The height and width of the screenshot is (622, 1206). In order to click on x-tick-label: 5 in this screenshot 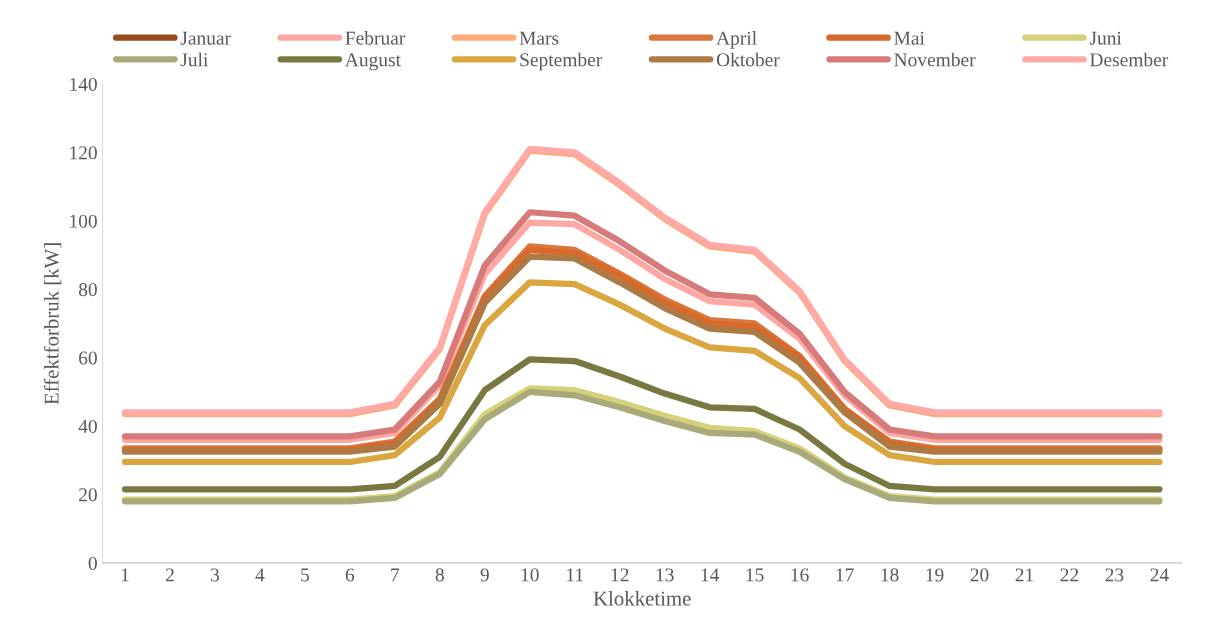, I will do `click(305, 575)`.